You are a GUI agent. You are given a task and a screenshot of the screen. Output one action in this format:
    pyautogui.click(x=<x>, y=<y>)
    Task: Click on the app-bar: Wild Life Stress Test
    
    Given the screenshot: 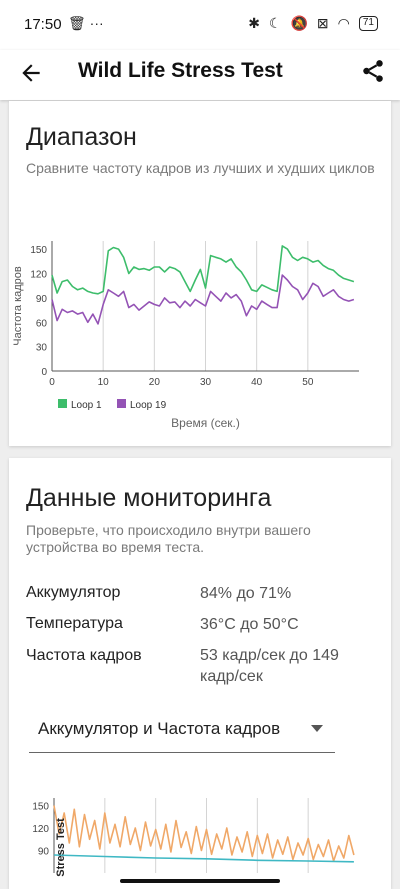 What is the action you would take?
    pyautogui.click(x=200, y=75)
    